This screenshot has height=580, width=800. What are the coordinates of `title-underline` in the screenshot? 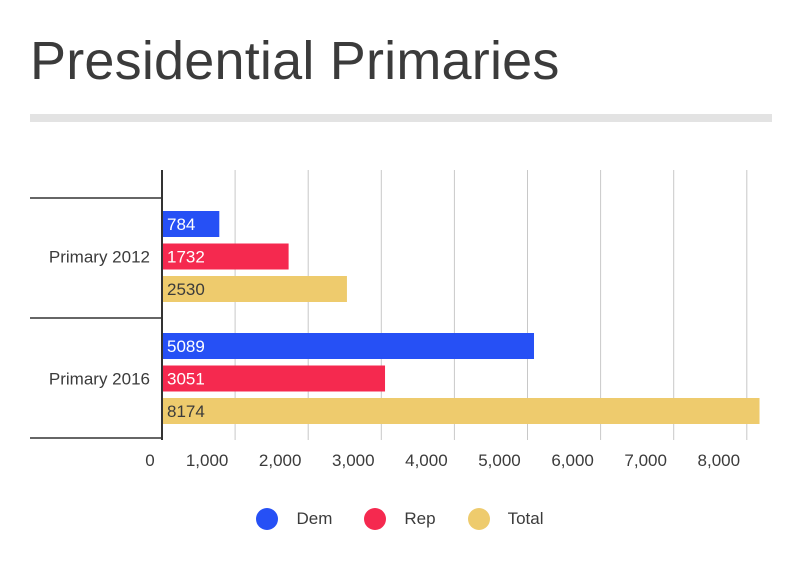 It's located at (401, 118).